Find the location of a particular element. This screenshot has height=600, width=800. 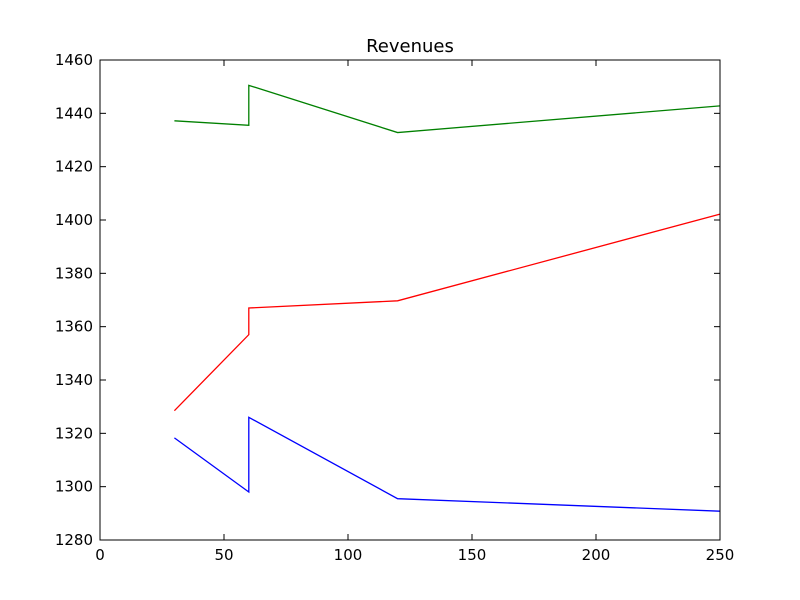

x-tick-label: 250 is located at coordinates (720, 555).